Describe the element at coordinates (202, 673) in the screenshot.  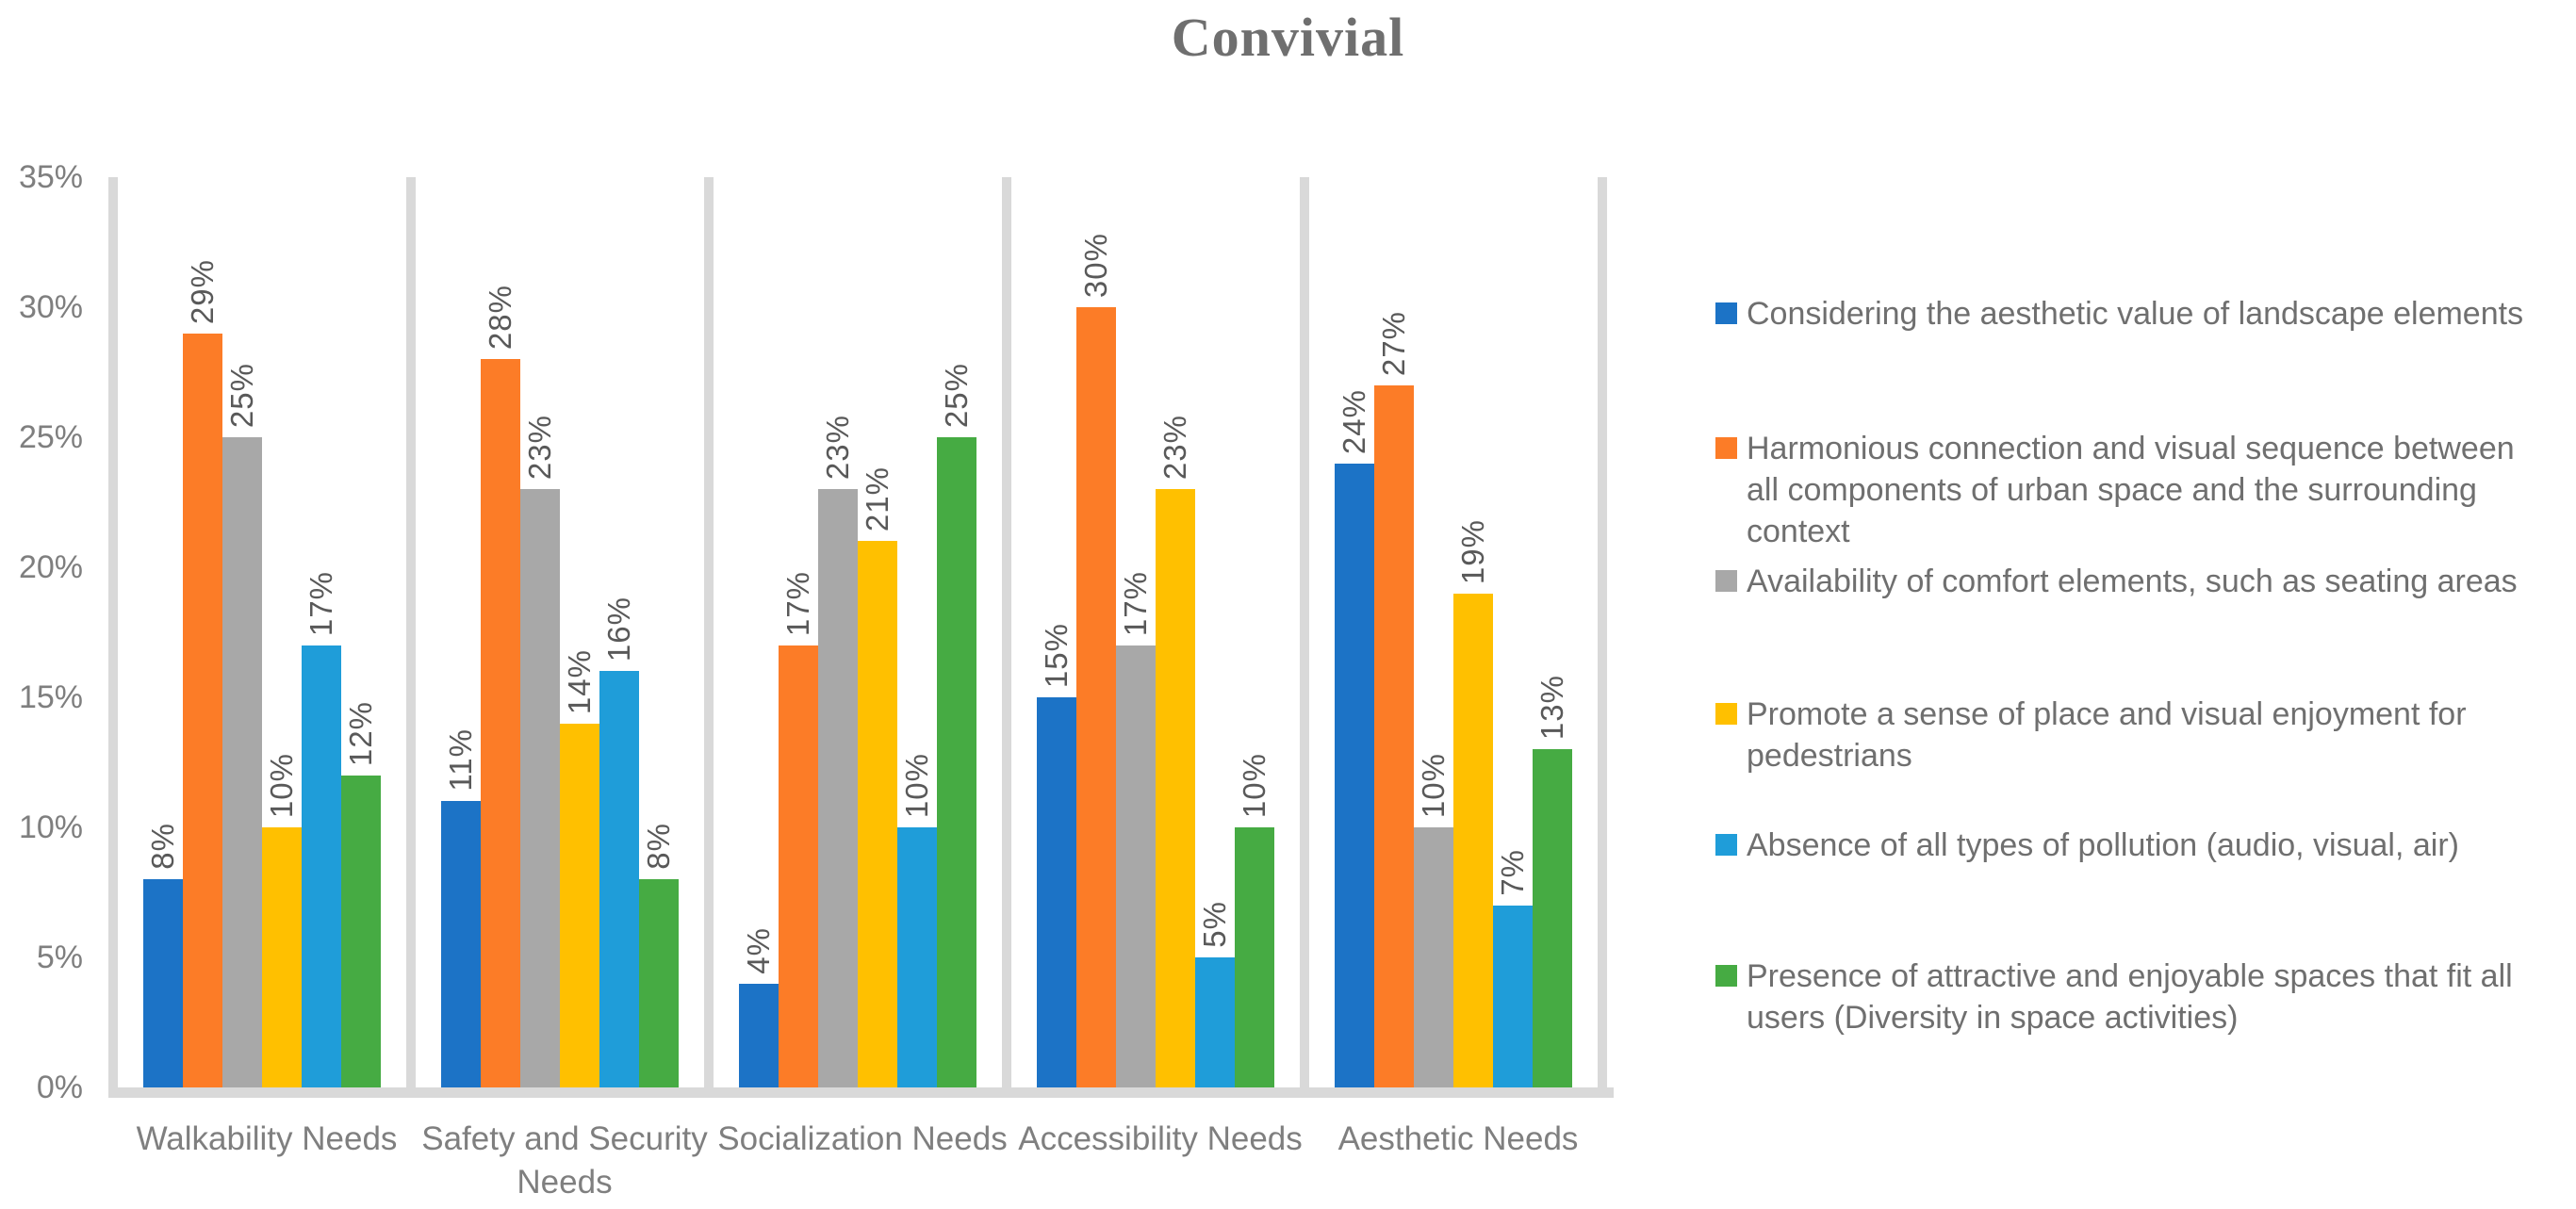
I see `bar: 29%` at that location.